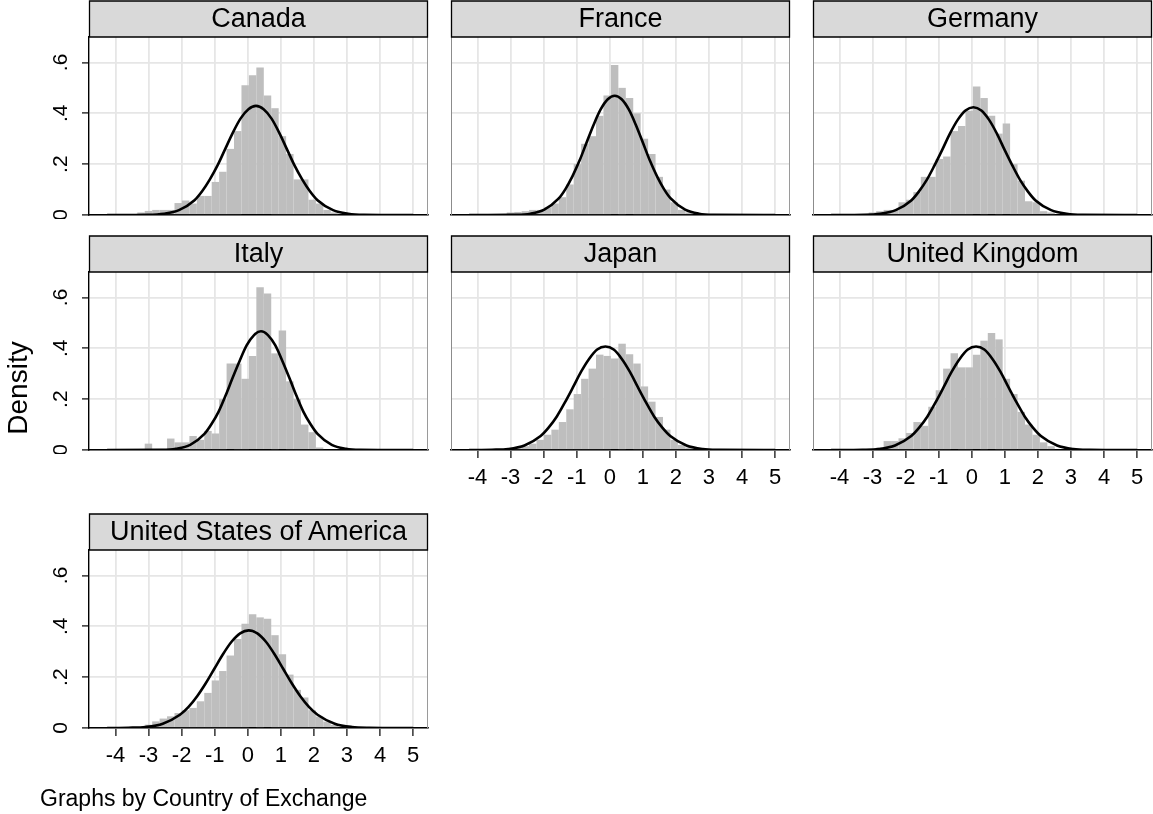  What do you see at coordinates (17, 388) in the screenshot?
I see `y-axis-title: Density` at bounding box center [17, 388].